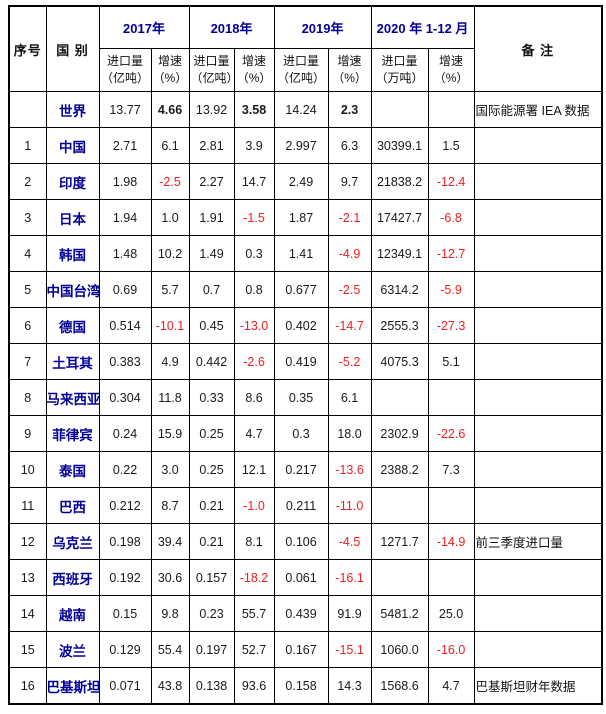 The width and height of the screenshot is (606, 714). Describe the element at coordinates (125, 217) in the screenshot. I see `cell-import: 1.94` at that location.